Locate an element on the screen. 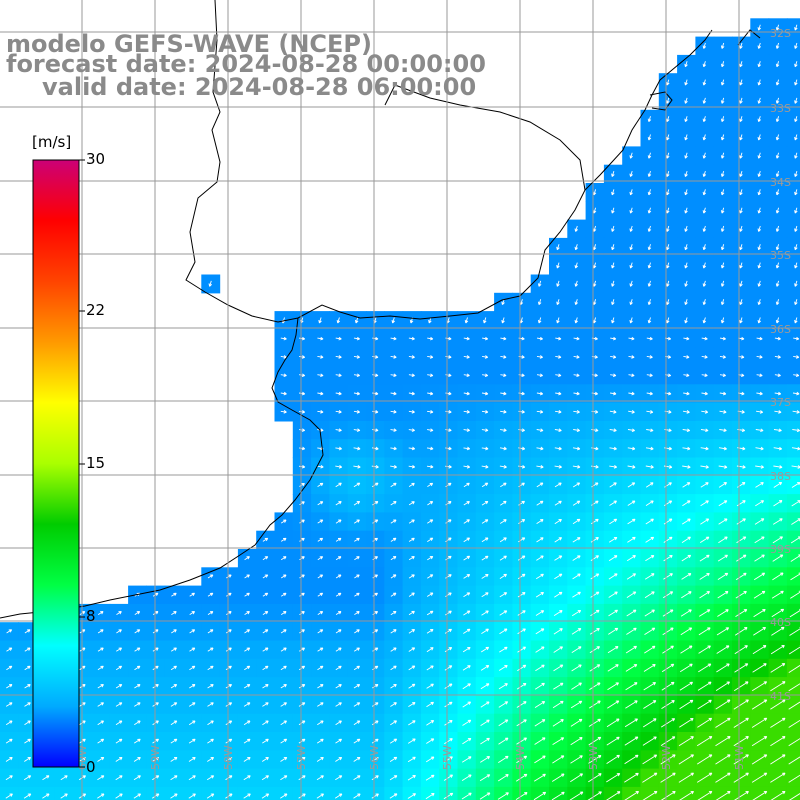 The image size is (800, 800). lat-label-1: 33S is located at coordinates (780, 108).